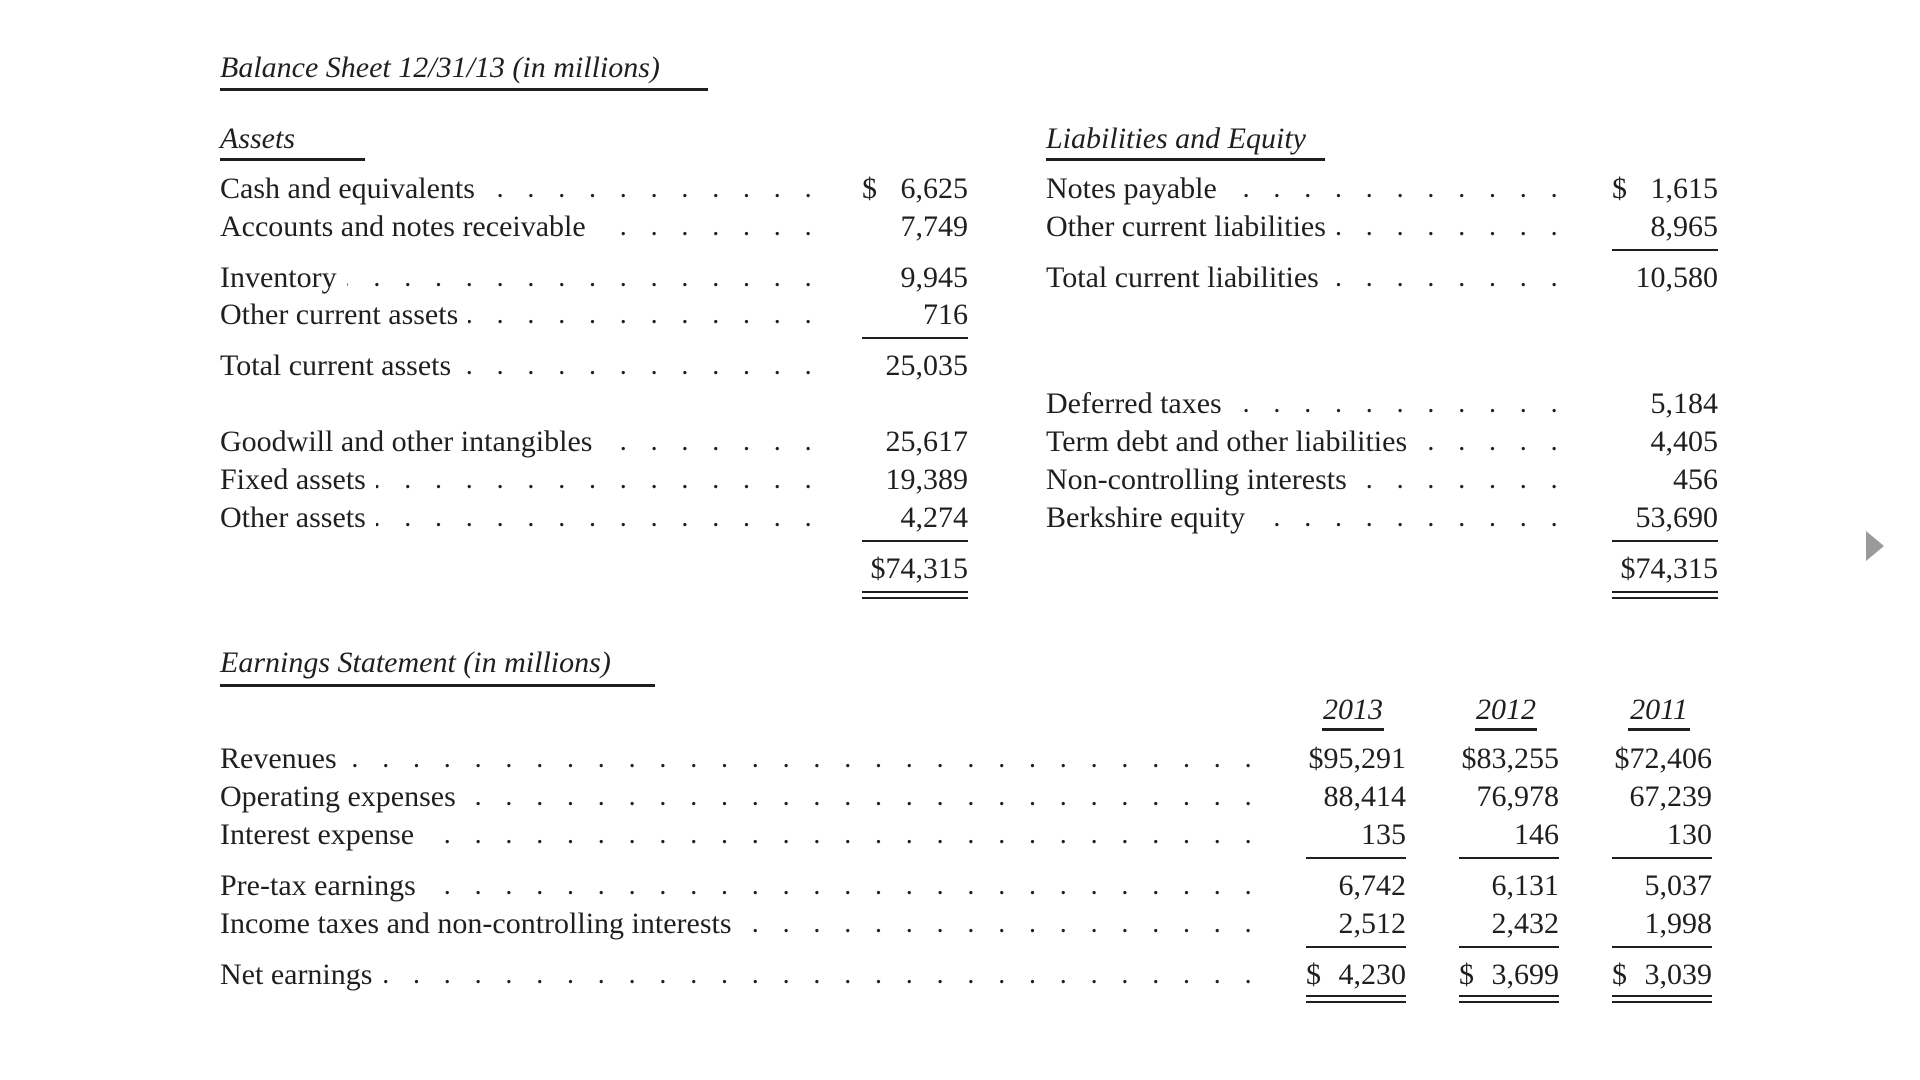 Image resolution: width=1920 pixels, height=1080 pixels. What do you see at coordinates (1136, 189) in the screenshot?
I see `liability-label: Notes payable` at bounding box center [1136, 189].